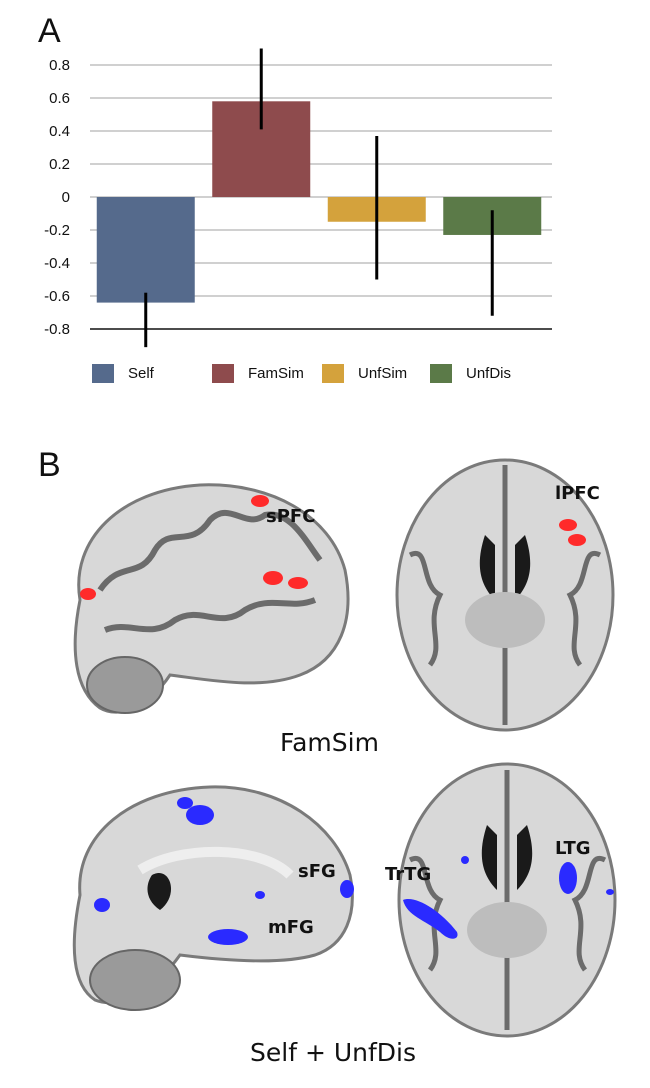 This screenshot has height=1088, width=650. What do you see at coordinates (57, 197) in the screenshot?
I see `y-tick-labels: 0.8 0.6 0.4 0.2 0 -0.2 -0.4 -0.6 -0.8` at bounding box center [57, 197].